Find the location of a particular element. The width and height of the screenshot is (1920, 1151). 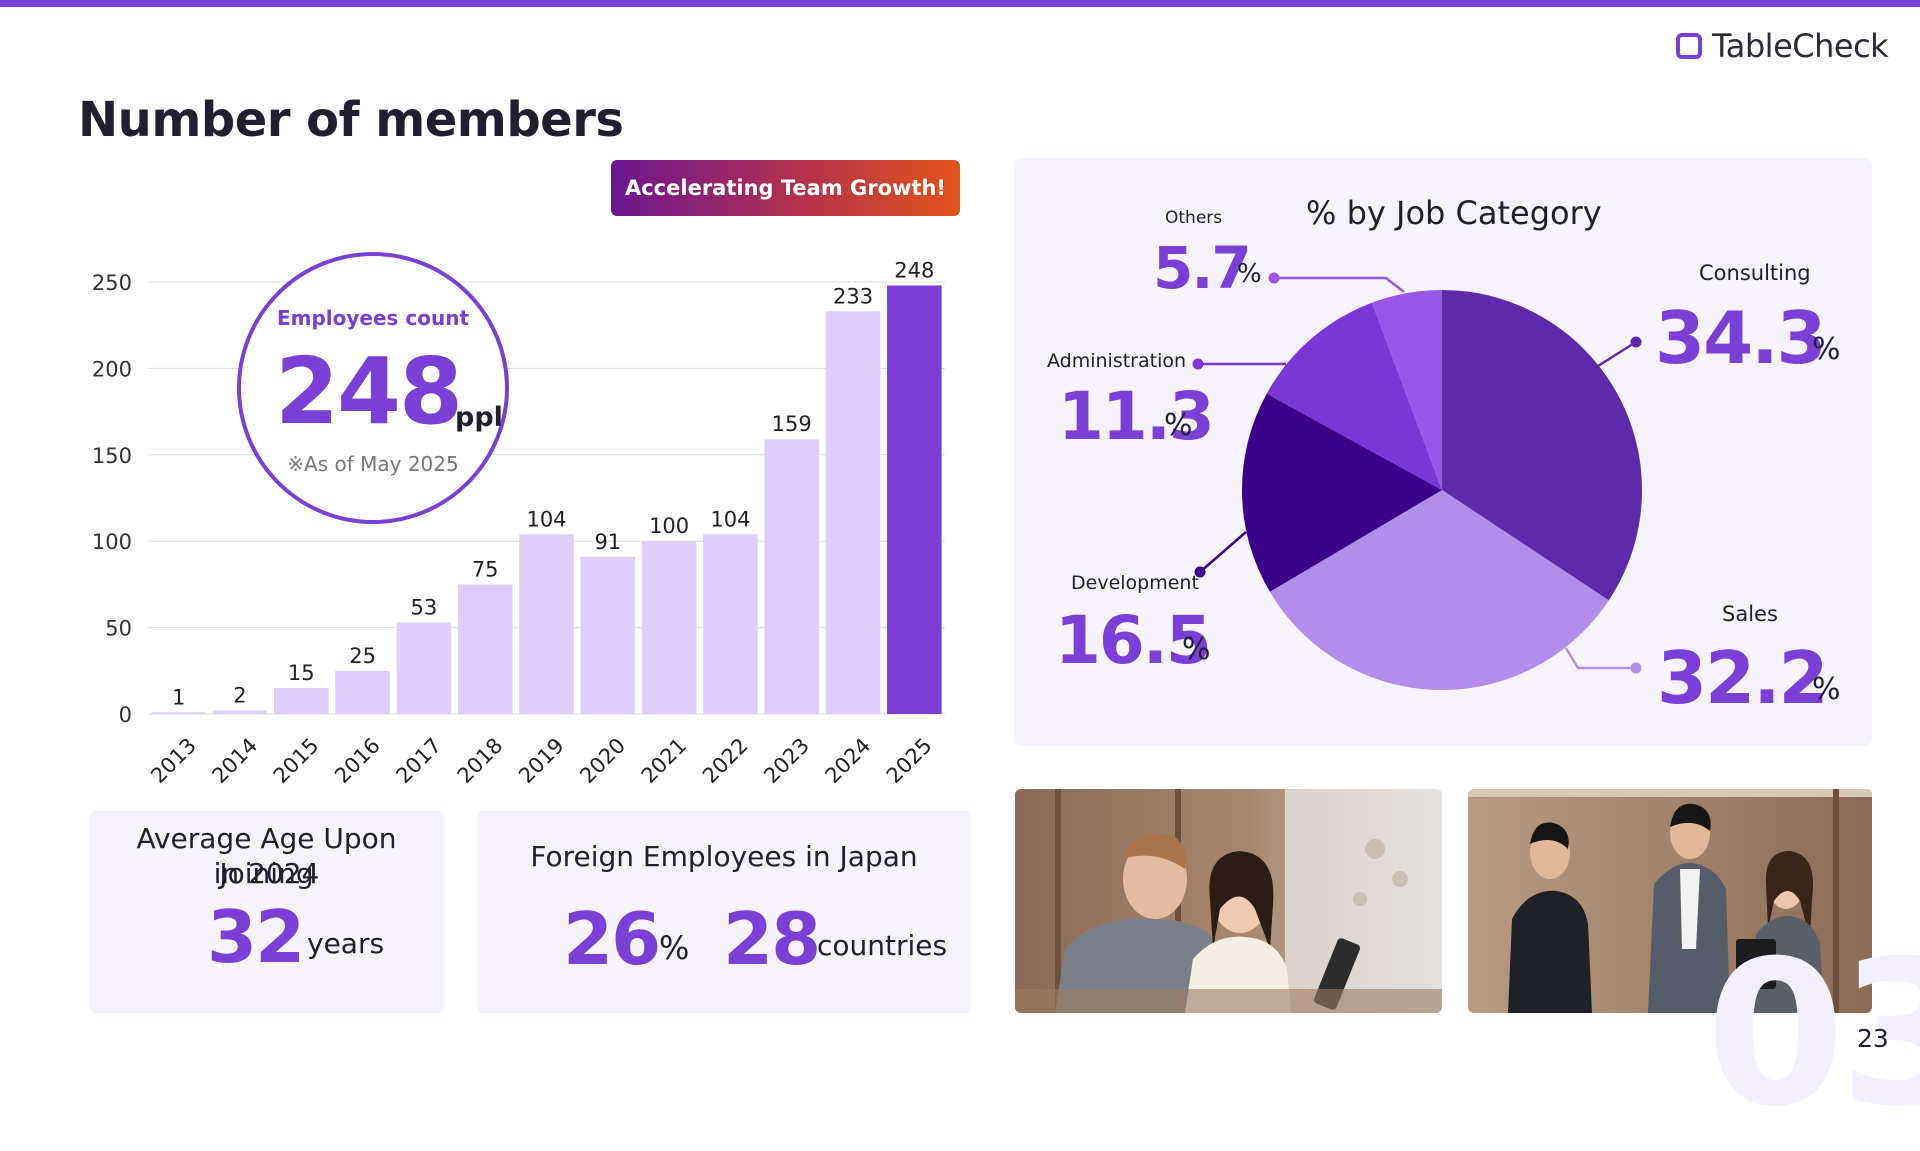

average-age-value: 32 is located at coordinates (256, 937).